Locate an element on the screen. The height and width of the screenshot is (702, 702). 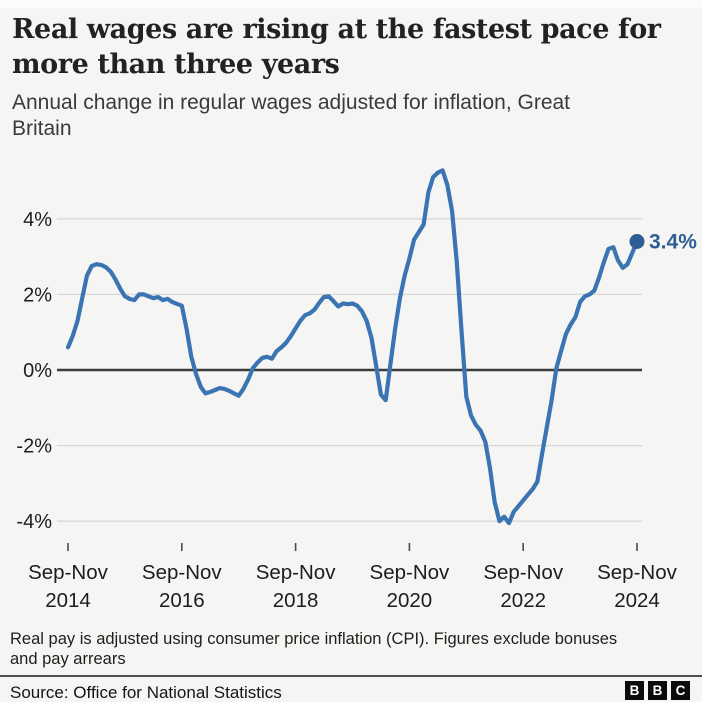
latest-value-dot is located at coordinates (637, 241).